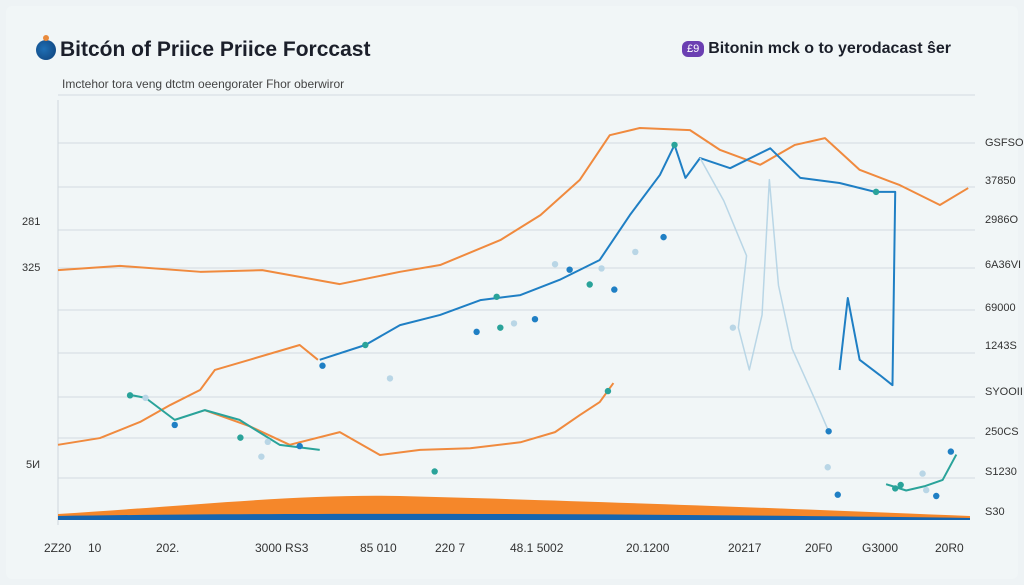  Describe the element at coordinates (58, 548) in the screenshot. I see `x-tick-label: 2Z20` at that location.